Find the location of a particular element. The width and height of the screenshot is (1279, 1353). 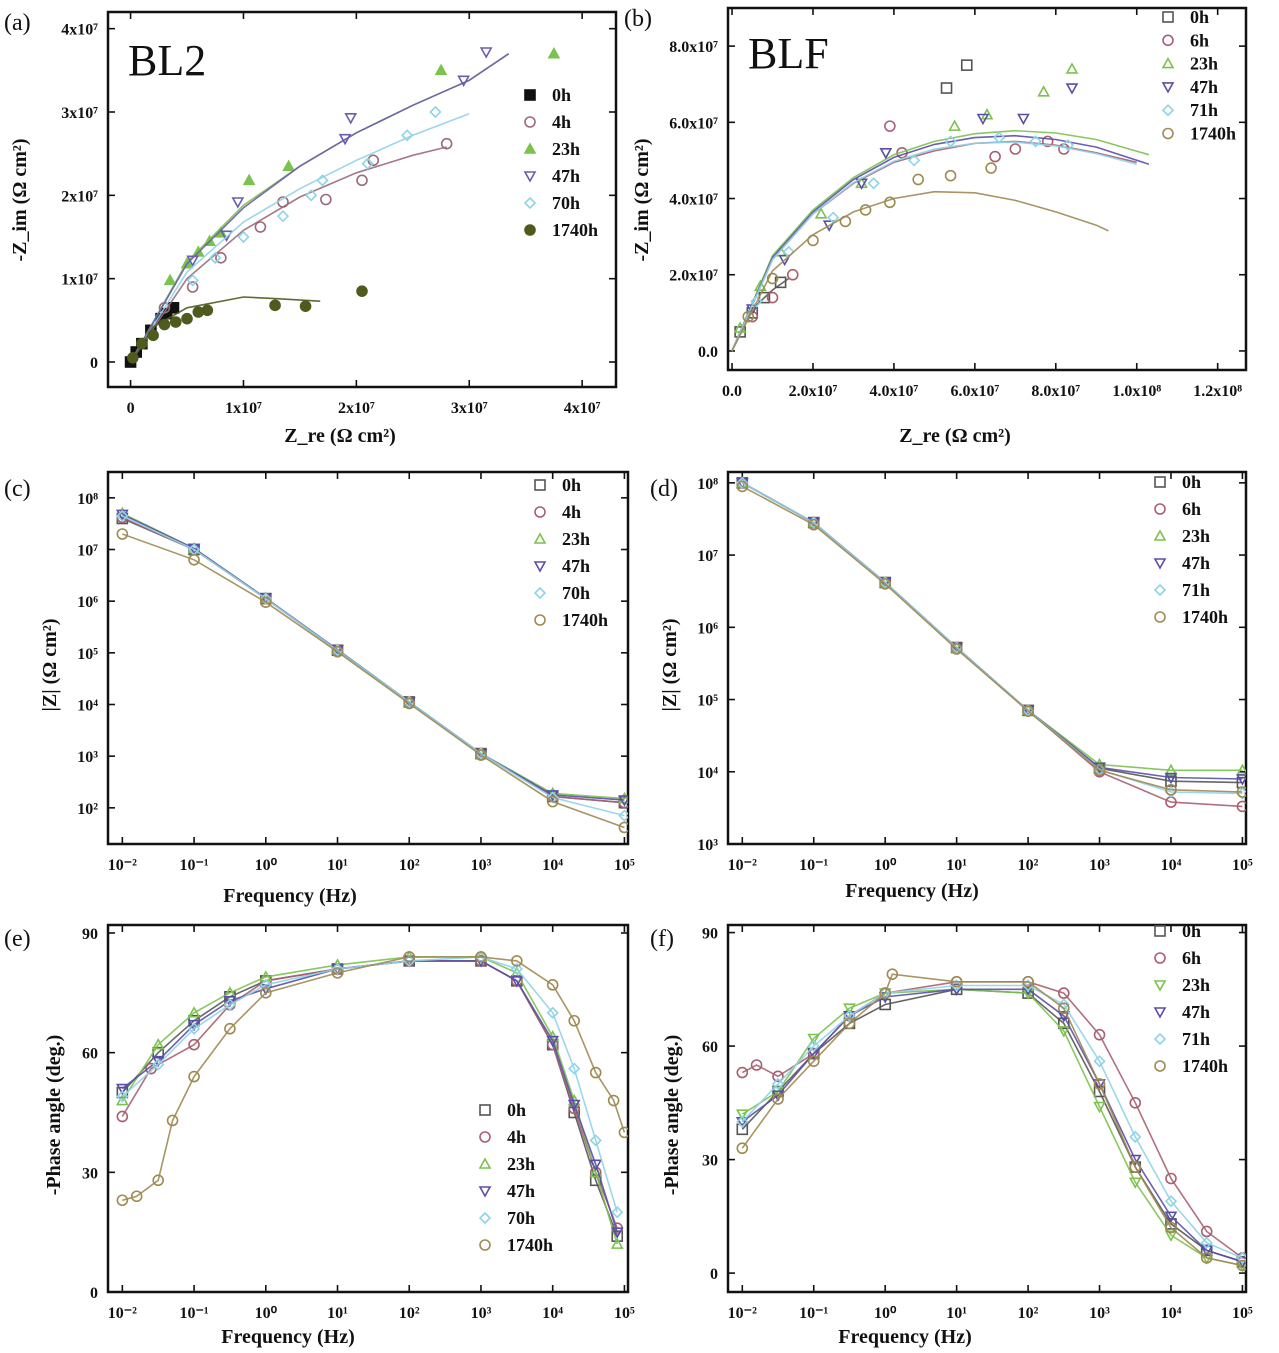

y-tick-label: 10² is located at coordinates (87, 809).